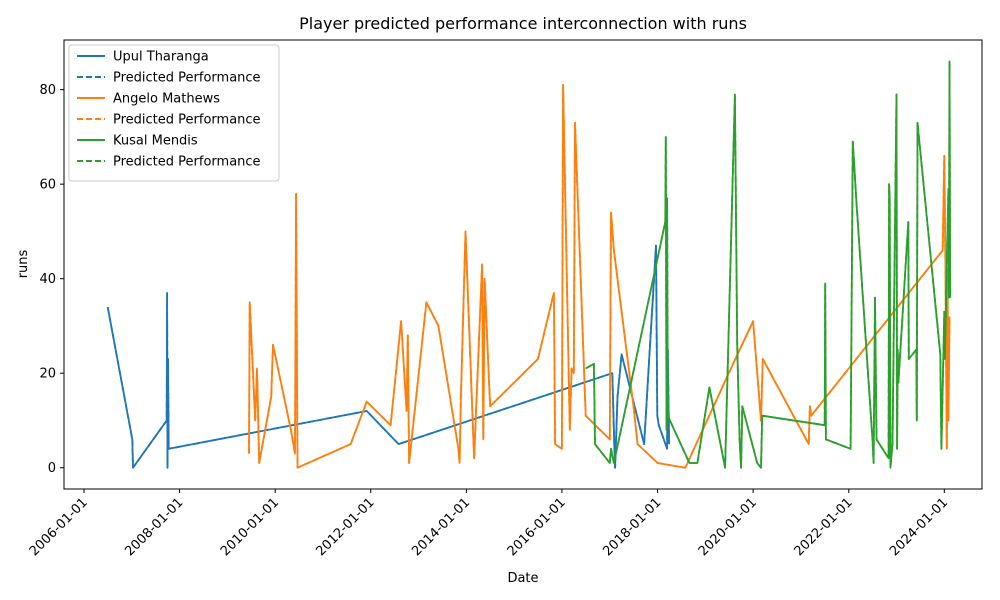 The image size is (1000, 600). What do you see at coordinates (47, 374) in the screenshot?
I see `y-tick-label: 20` at bounding box center [47, 374].